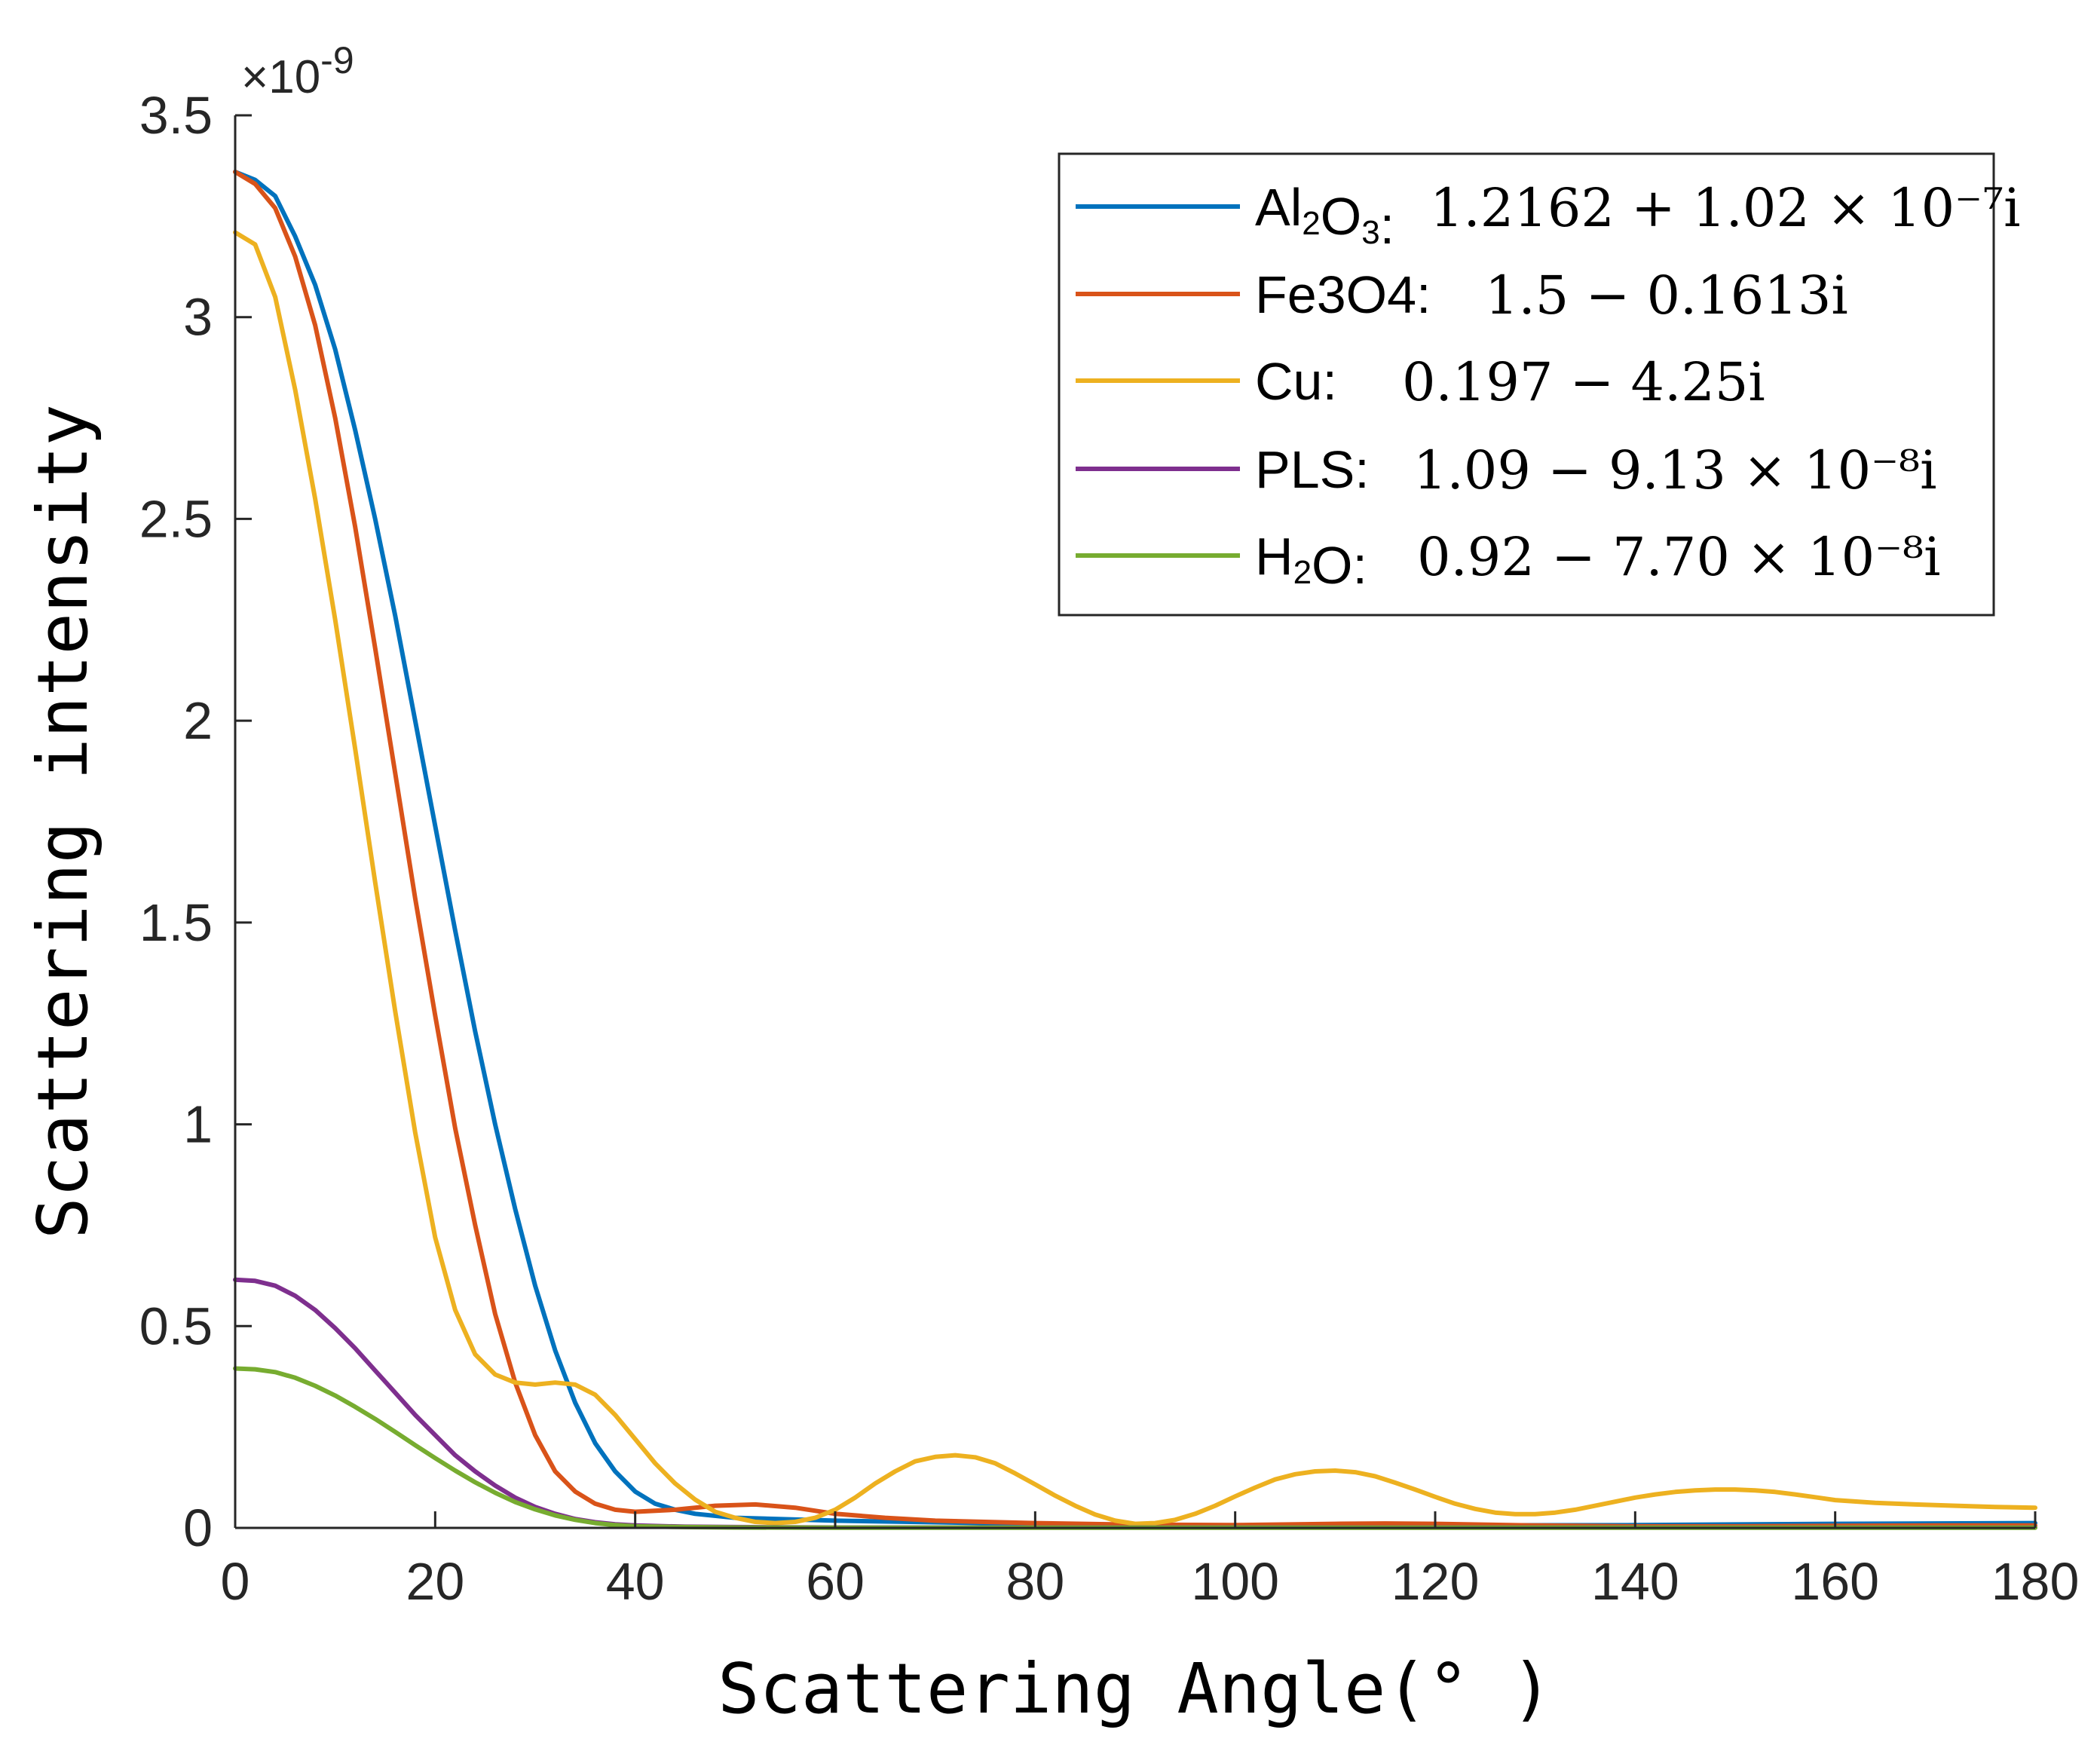  Describe the element at coordinates (198, 317) in the screenshot. I see `y-tick-label: 3` at that location.